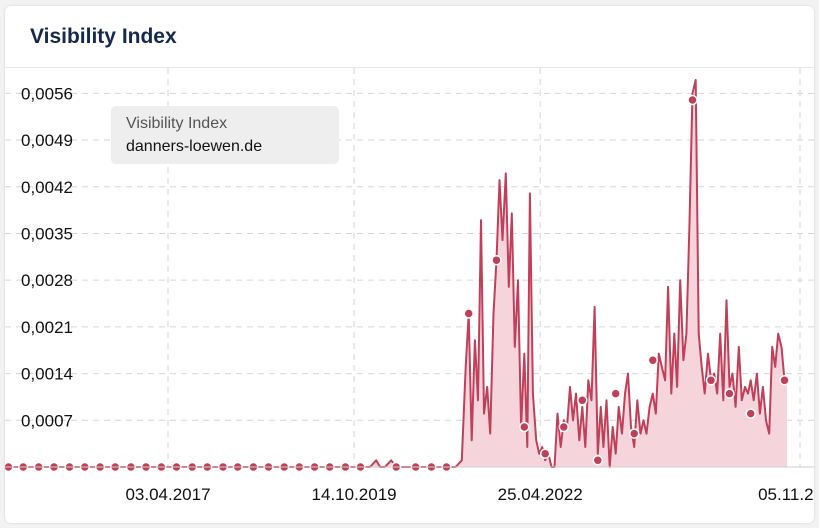 The image size is (819, 528). Describe the element at coordinates (167, 494) in the screenshot. I see `x-tick-label-0: 03.04.2017` at that location.